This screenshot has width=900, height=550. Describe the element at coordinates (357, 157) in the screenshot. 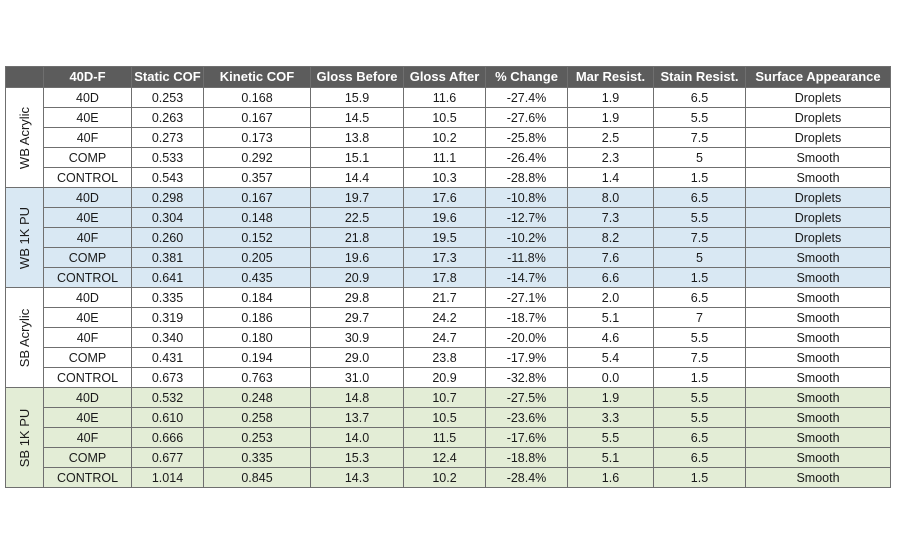

I see `cell-gloss-before: 15.1` at that location.